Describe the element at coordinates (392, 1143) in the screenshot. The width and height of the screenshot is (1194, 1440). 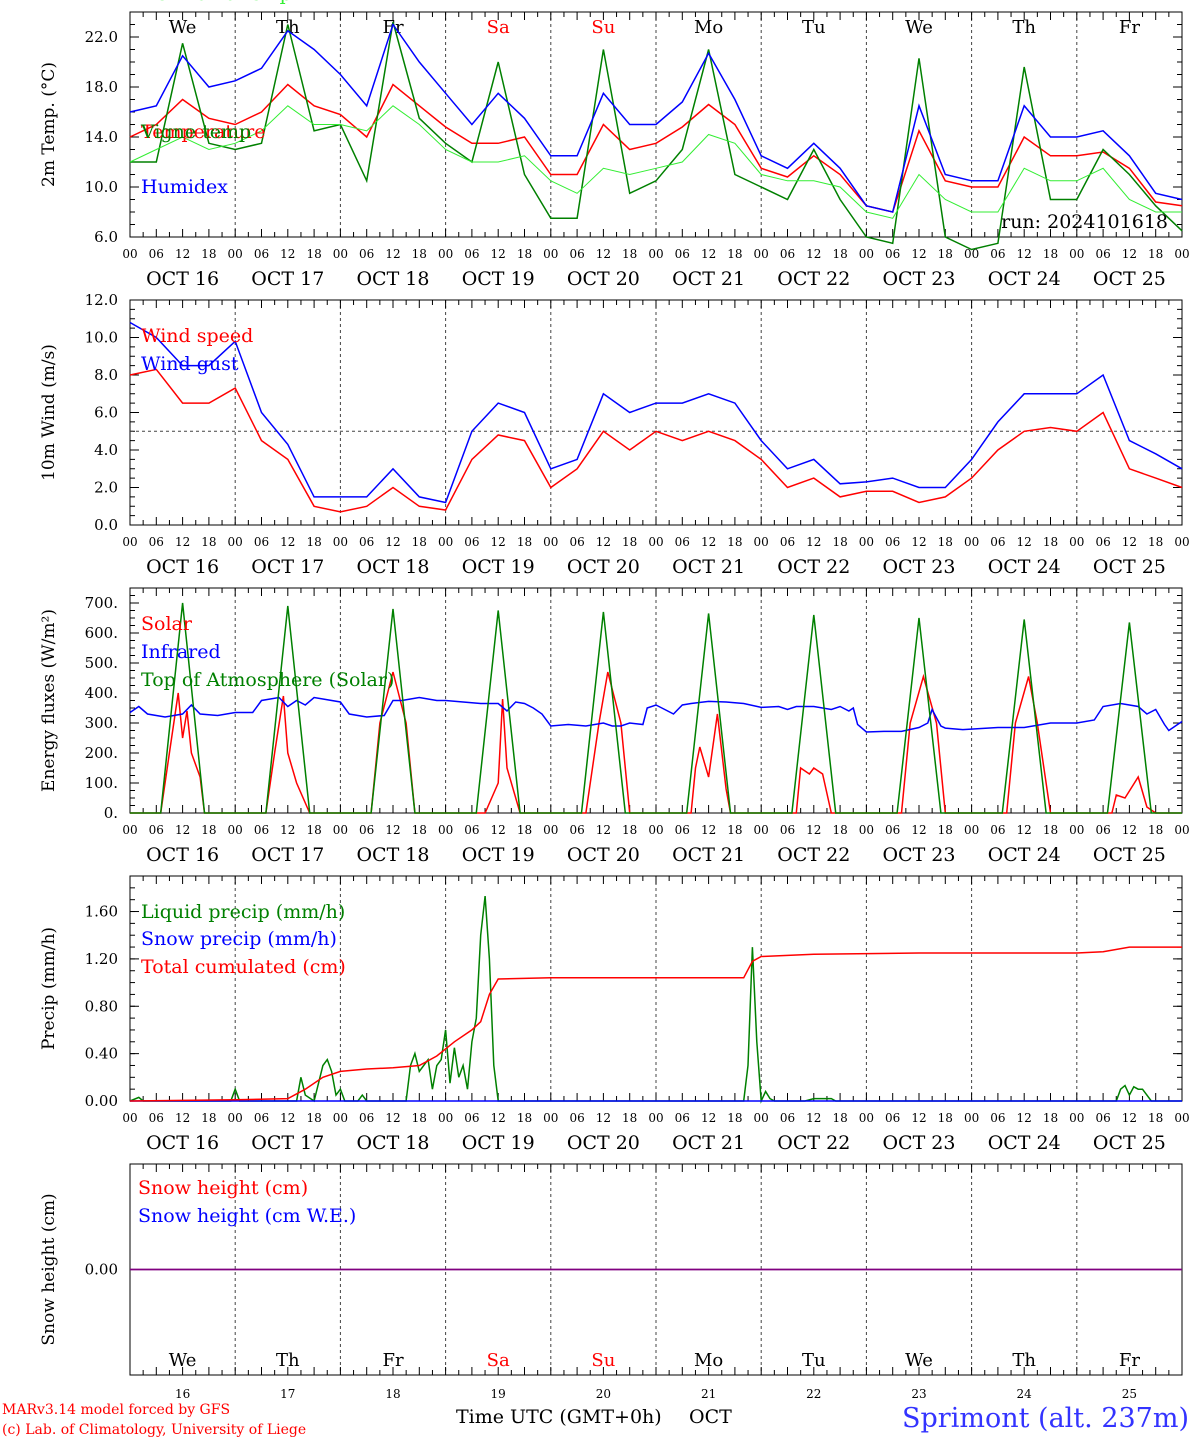
I see `date-label: OCT 18` at that location.